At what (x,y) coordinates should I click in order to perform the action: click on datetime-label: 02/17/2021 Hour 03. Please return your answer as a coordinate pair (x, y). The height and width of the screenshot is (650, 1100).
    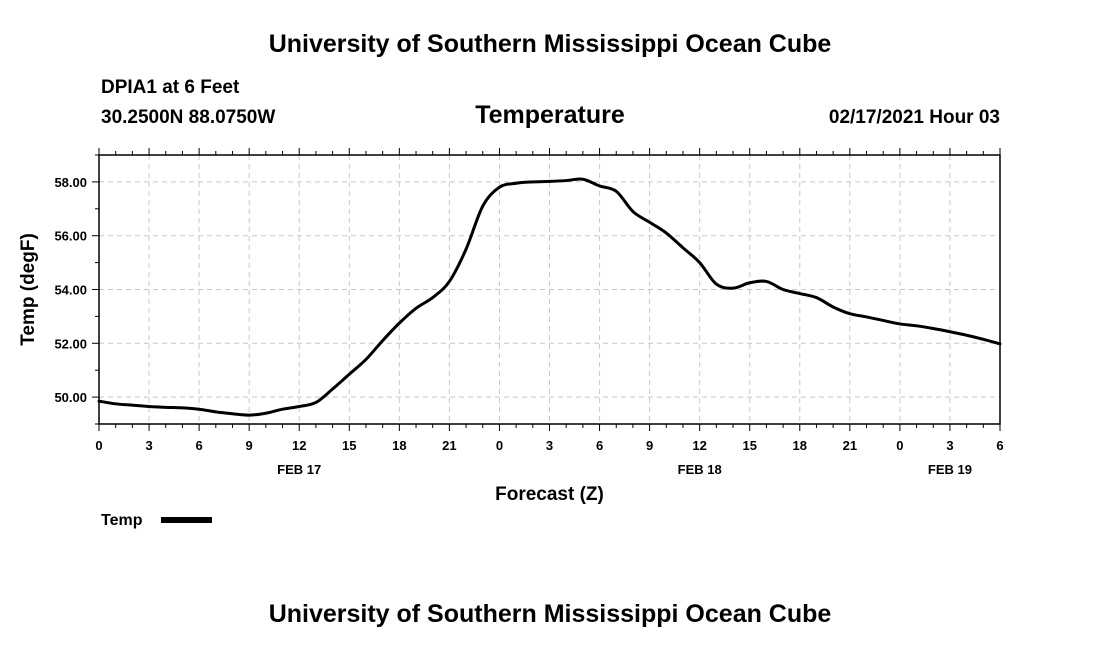
    Looking at the image, I should click on (914, 117).